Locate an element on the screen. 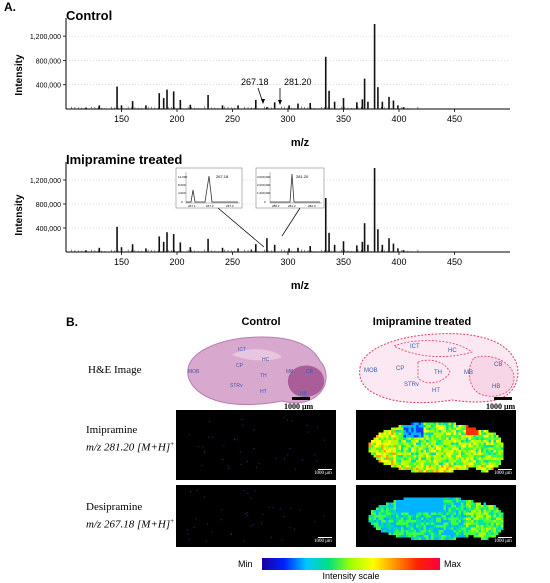 The height and width of the screenshot is (583, 550). scalebar-imi-treated-label: 1000 μm is located at coordinates (503, 473).